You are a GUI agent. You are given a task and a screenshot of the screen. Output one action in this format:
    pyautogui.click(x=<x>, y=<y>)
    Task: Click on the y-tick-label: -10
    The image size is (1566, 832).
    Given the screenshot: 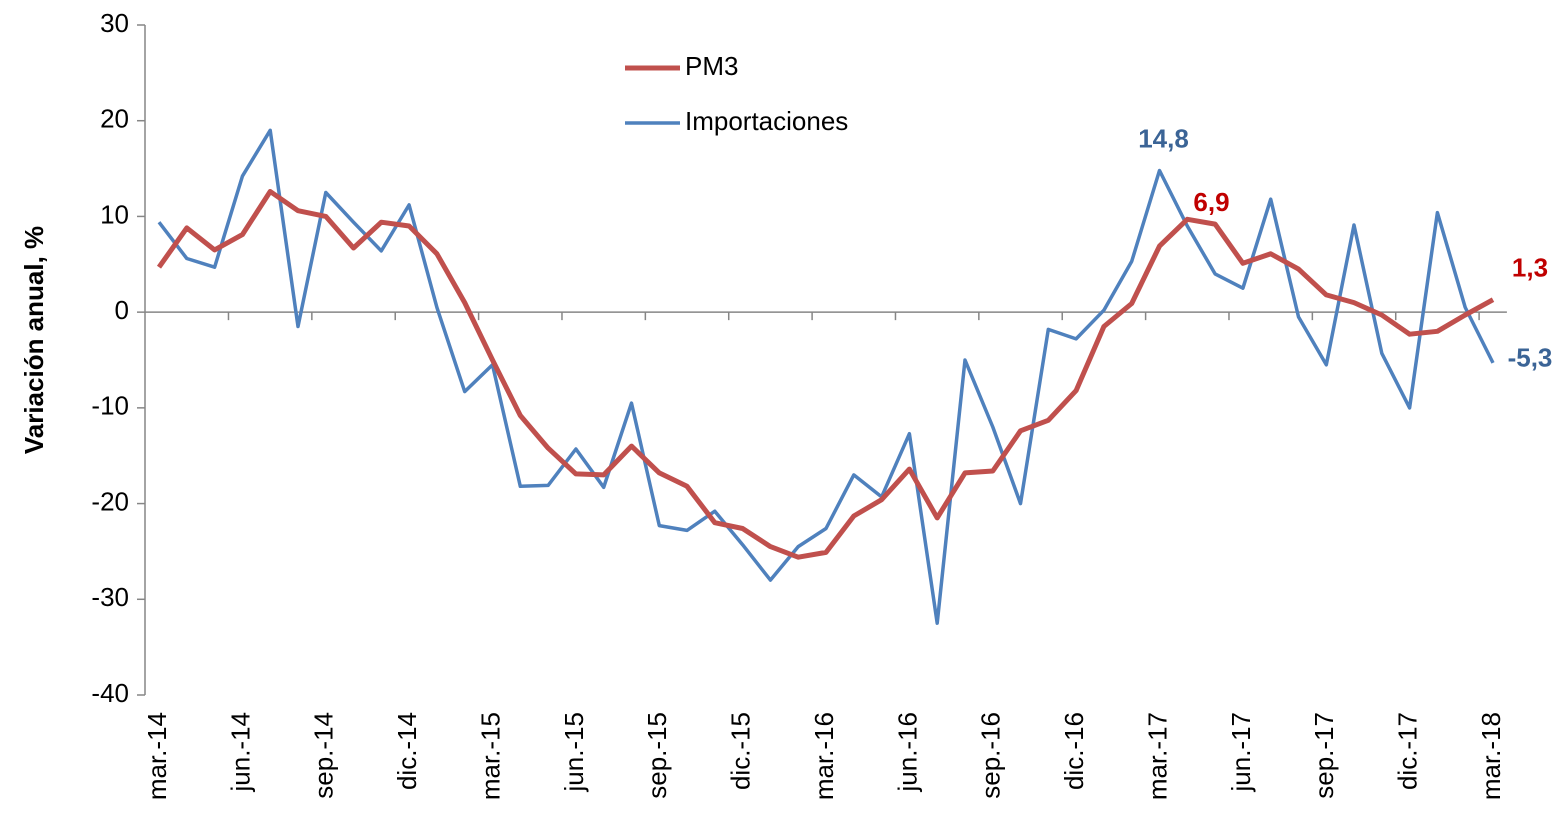 What is the action you would take?
    pyautogui.click(x=110, y=406)
    